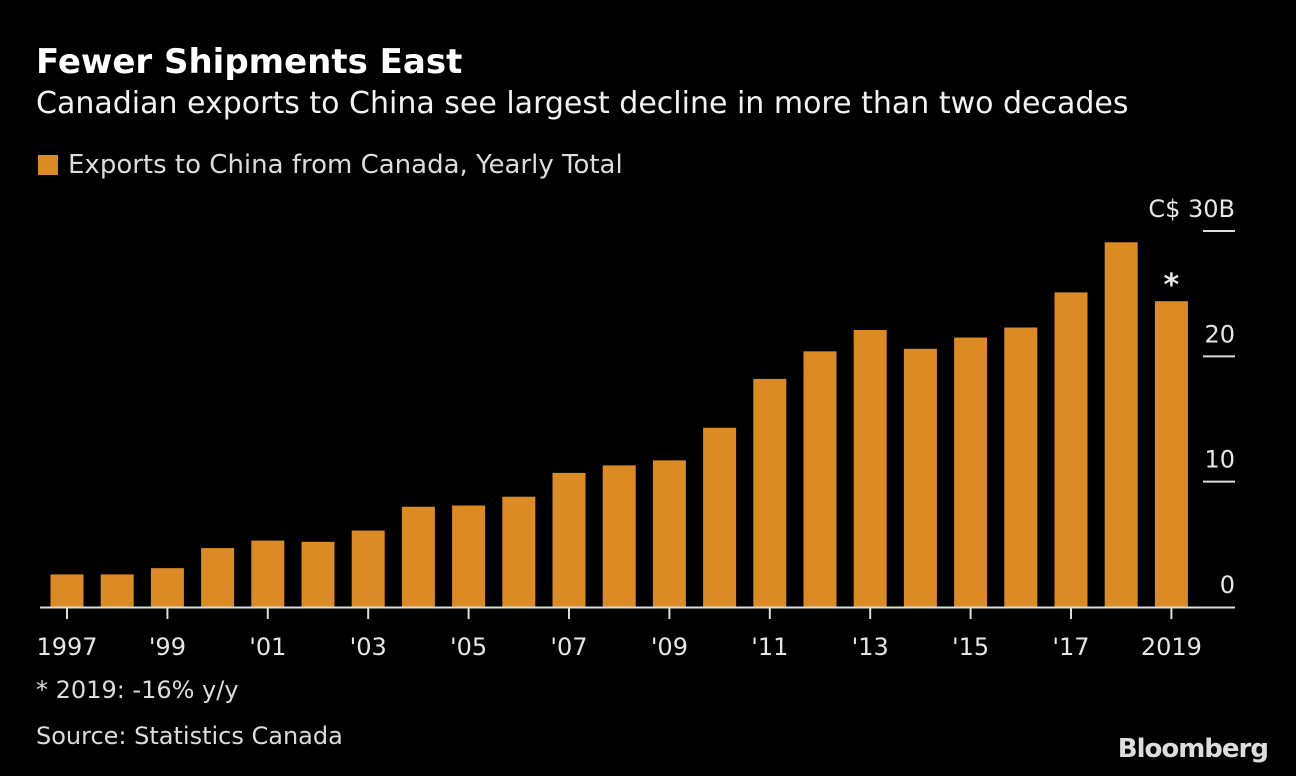 The width and height of the screenshot is (1296, 776). Describe the element at coordinates (67, 590) in the screenshot. I see `bar-1997` at that location.